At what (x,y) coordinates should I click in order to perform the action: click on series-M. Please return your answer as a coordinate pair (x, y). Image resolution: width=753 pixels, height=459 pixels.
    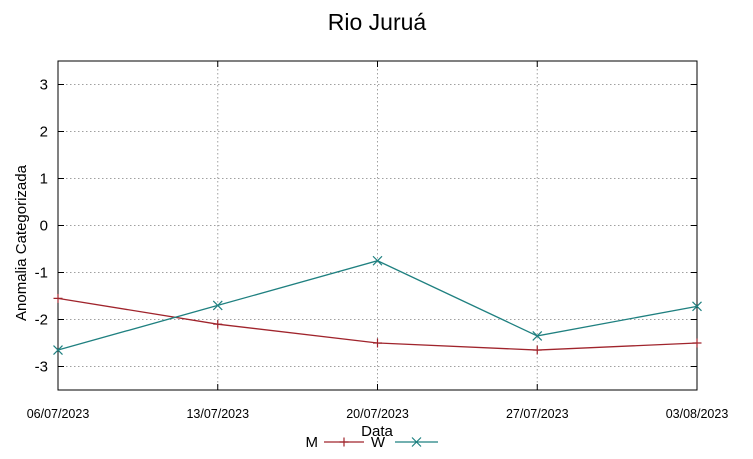
    Looking at the image, I should click on (377, 324).